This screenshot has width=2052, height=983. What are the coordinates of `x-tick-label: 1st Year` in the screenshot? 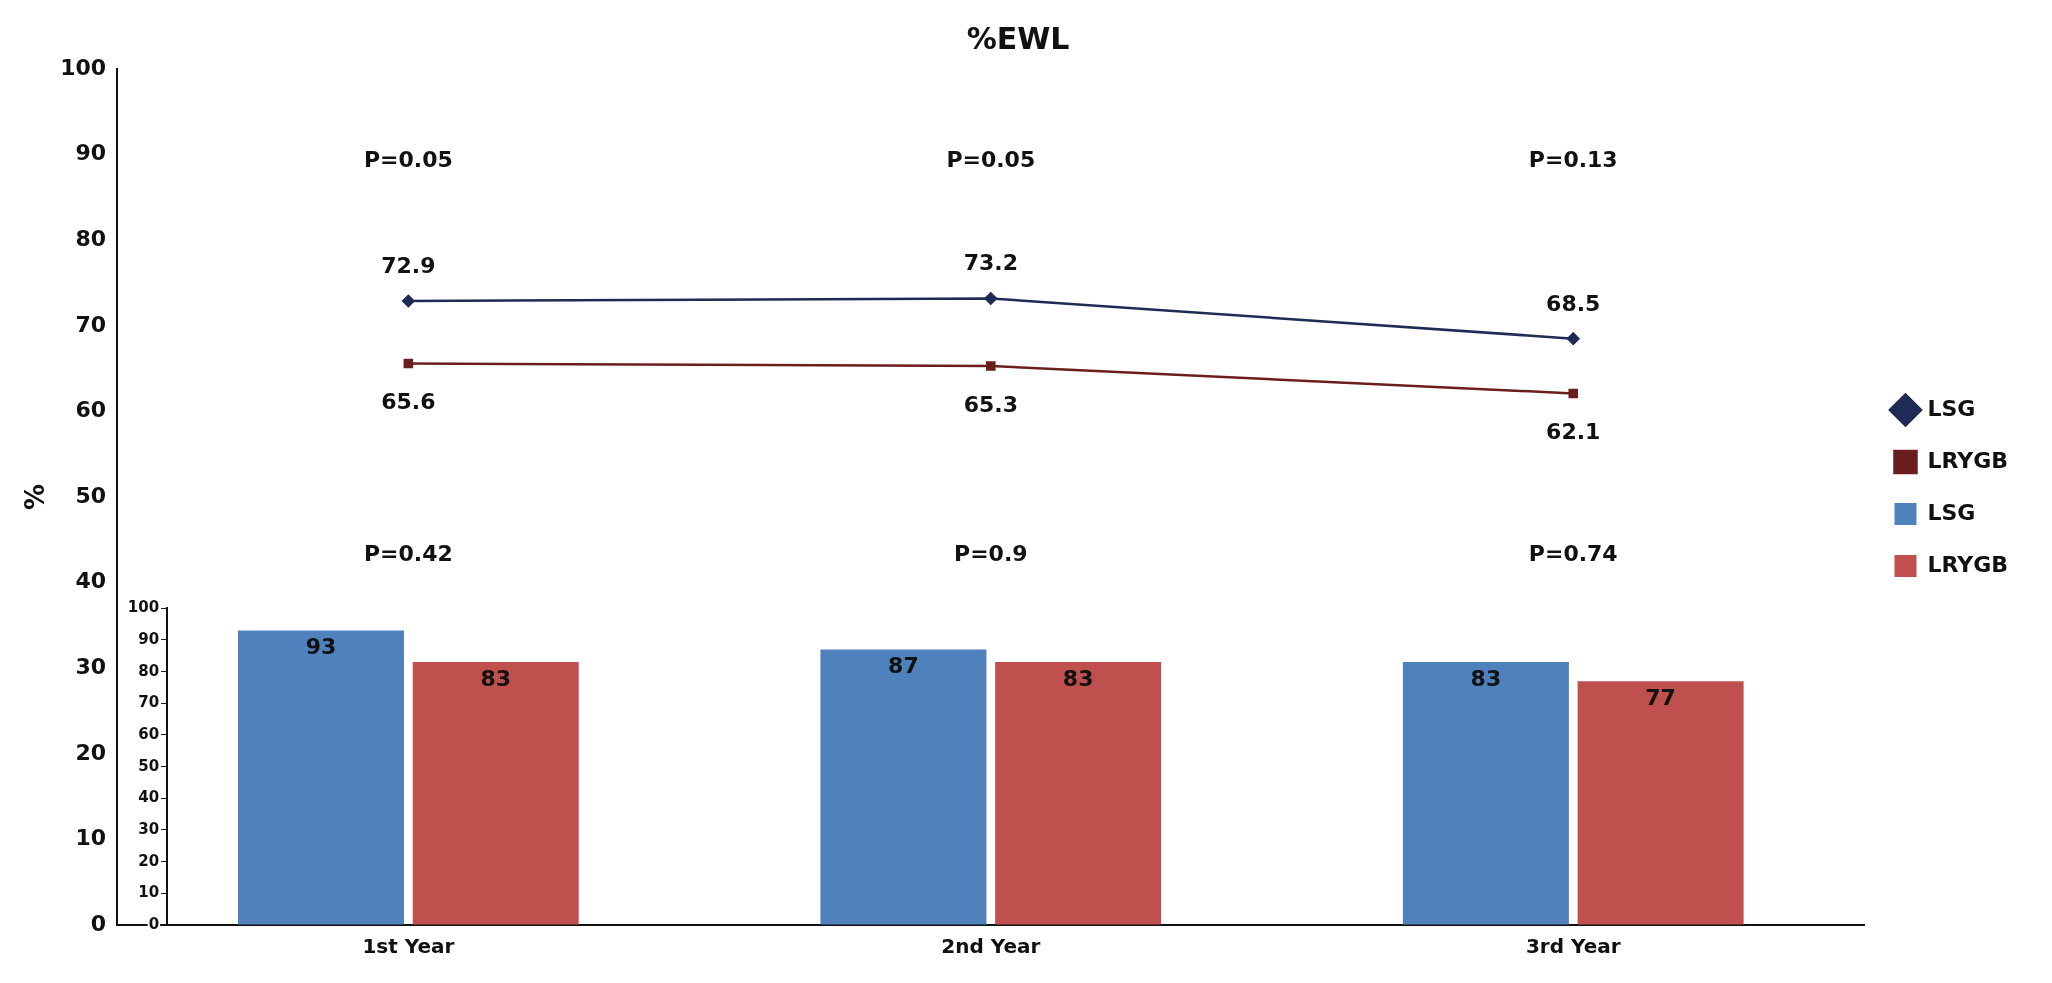 It's located at (408, 946).